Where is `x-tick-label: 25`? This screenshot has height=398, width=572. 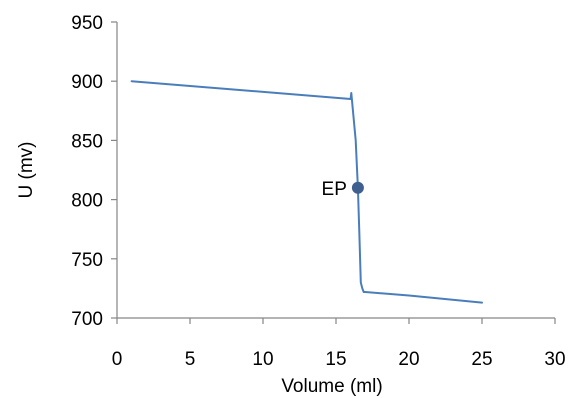
x-tick-label: 25 is located at coordinates (481, 359).